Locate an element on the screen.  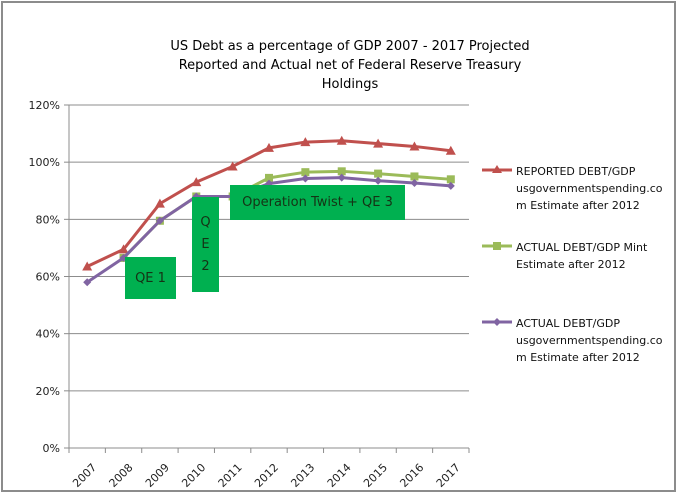
x-tick-label: 2008 is located at coordinates (121, 475).